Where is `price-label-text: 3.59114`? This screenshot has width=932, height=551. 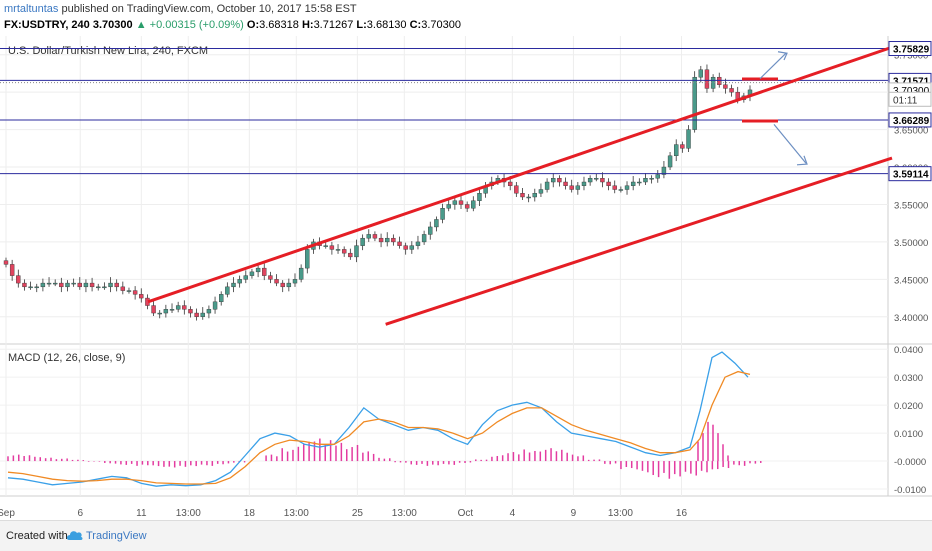
price-label-text: 3.59114 is located at coordinates (911, 175).